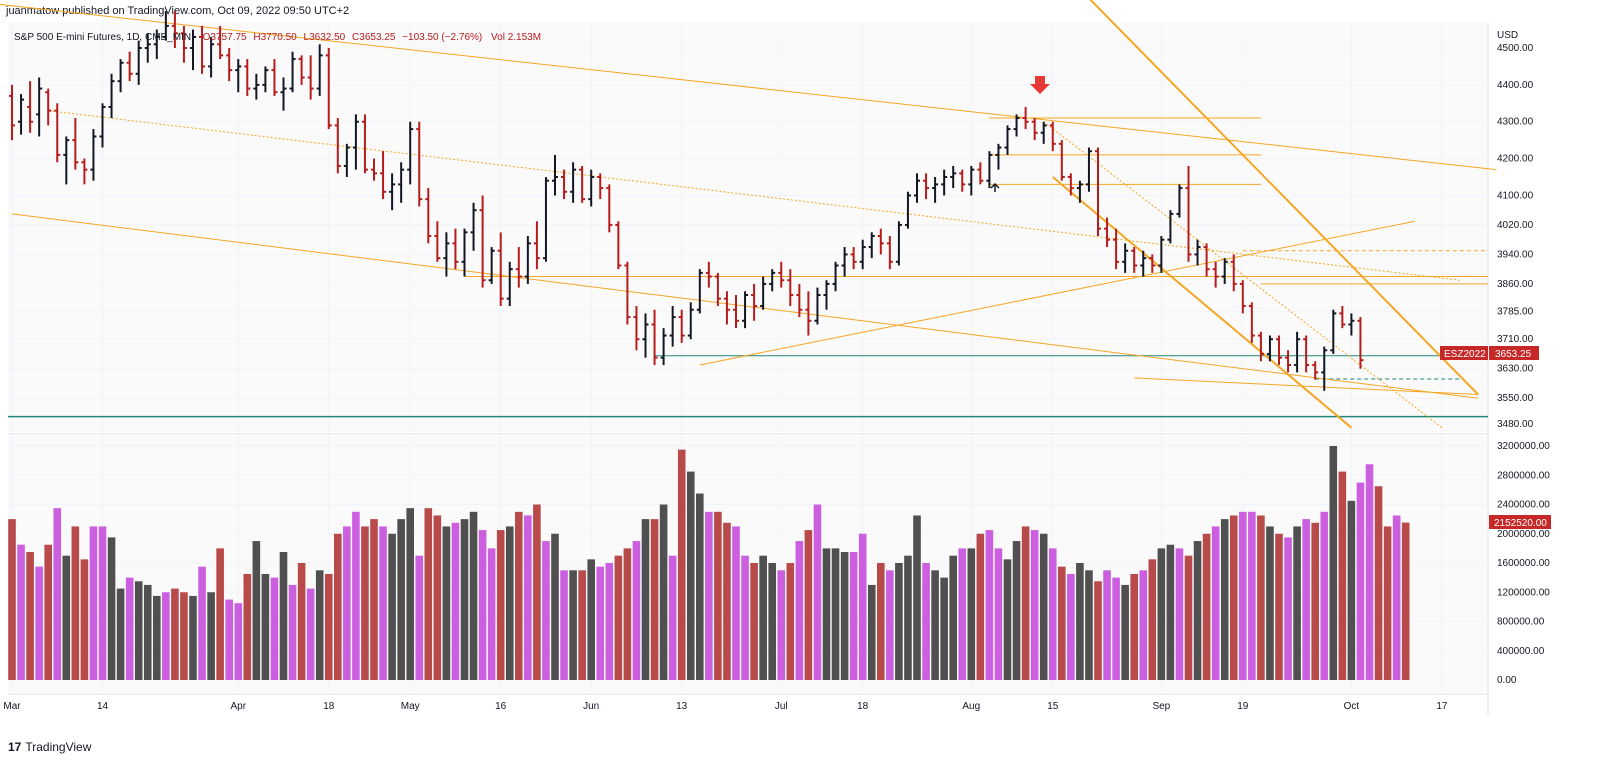 This screenshot has width=1600, height=763. I want to click on legend-close: C3653.25, so click(374, 37).